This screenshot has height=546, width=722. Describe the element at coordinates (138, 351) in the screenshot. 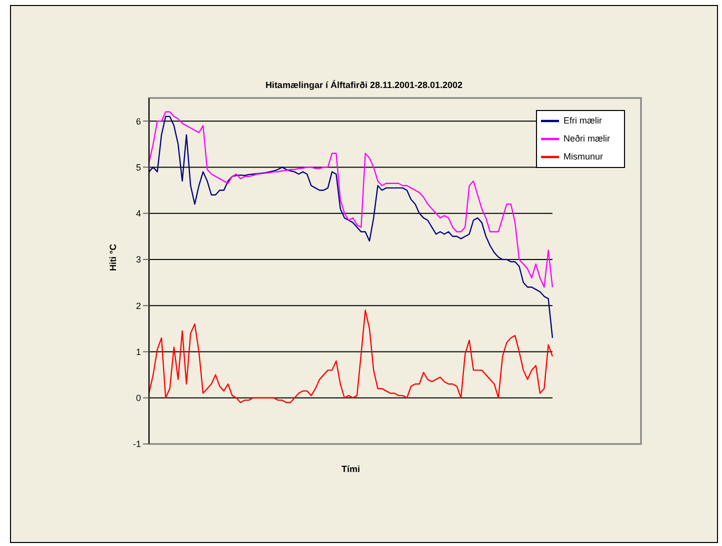

I see `y-tick-label: 1` at that location.